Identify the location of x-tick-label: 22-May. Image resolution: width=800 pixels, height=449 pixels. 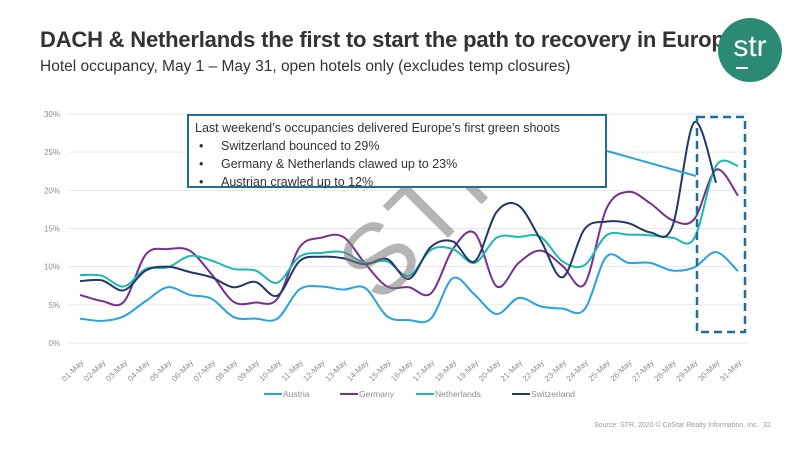
(533, 370).